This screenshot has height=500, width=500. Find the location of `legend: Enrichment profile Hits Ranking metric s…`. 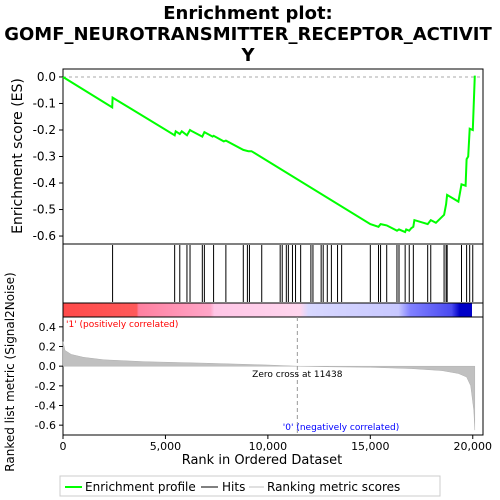

legend: Enrichment profile Hits Ranking metric s… is located at coordinates (250, 486).